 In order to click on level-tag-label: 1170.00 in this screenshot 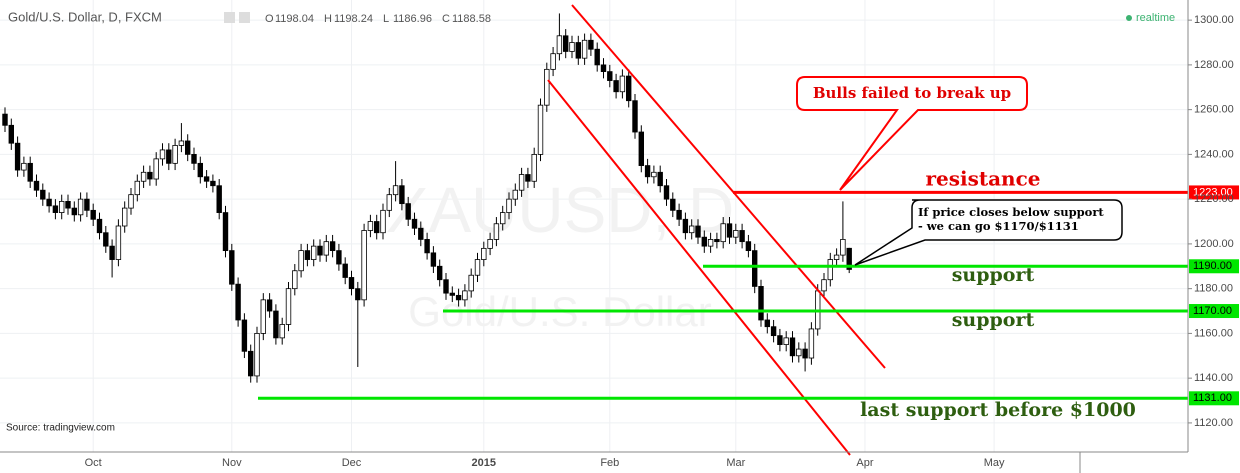, I will do `click(1212, 311)`.